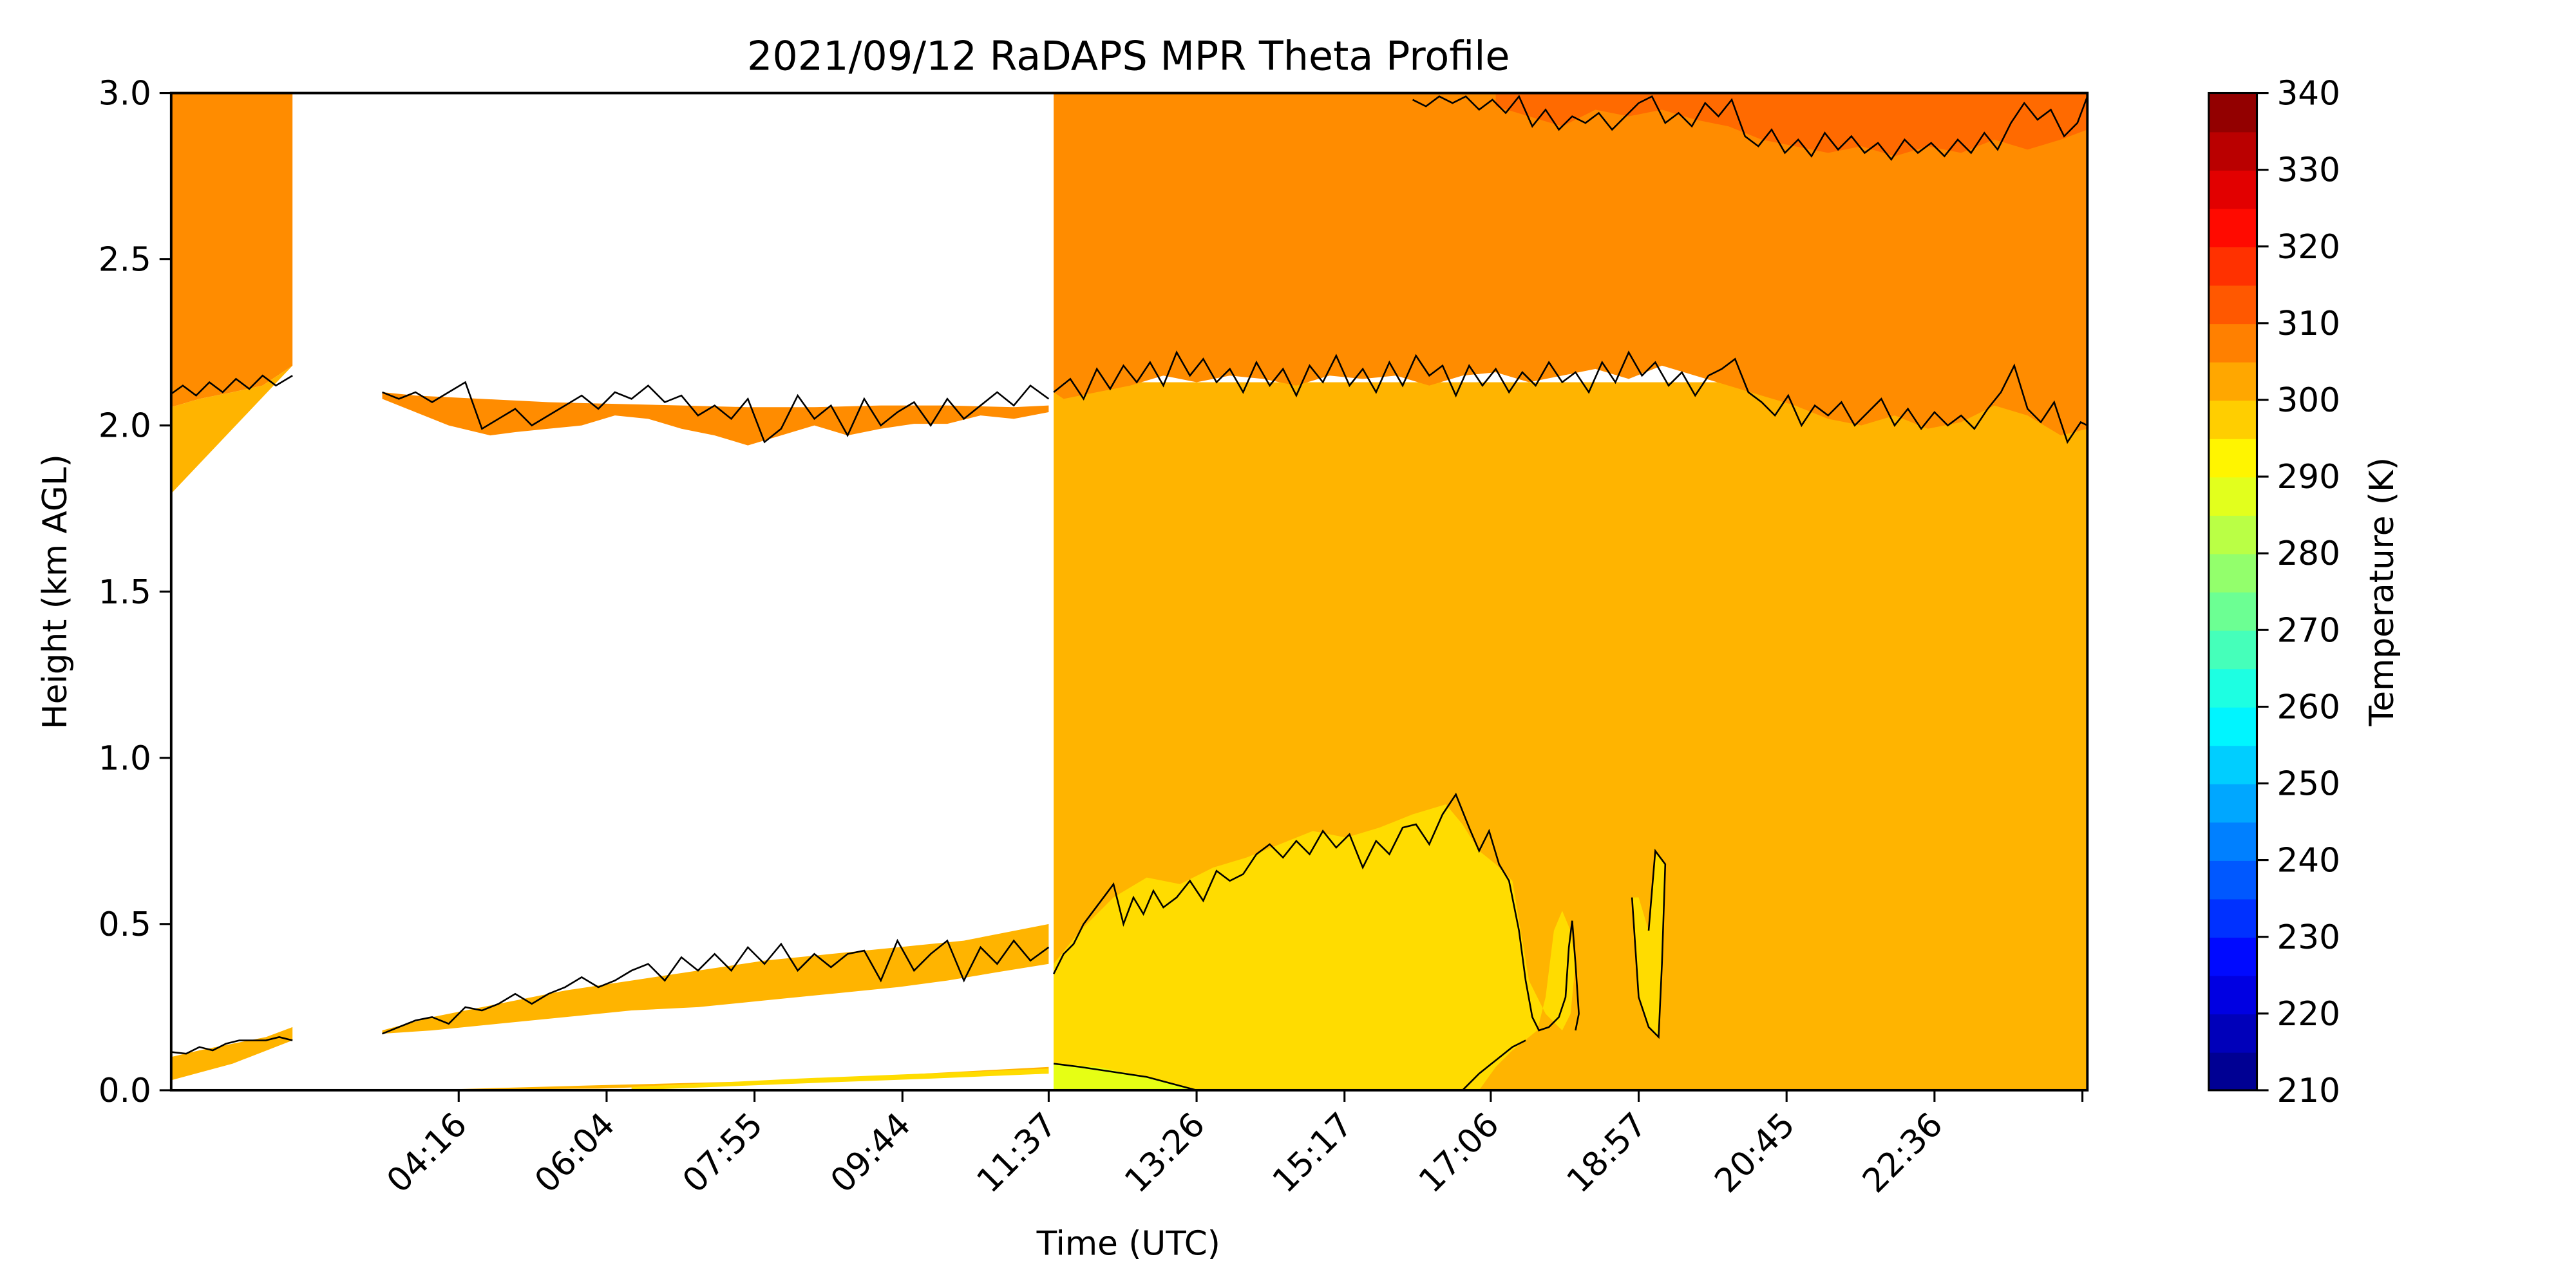  What do you see at coordinates (2308, 707) in the screenshot?
I see `colorbar-tick-label: 260` at bounding box center [2308, 707].